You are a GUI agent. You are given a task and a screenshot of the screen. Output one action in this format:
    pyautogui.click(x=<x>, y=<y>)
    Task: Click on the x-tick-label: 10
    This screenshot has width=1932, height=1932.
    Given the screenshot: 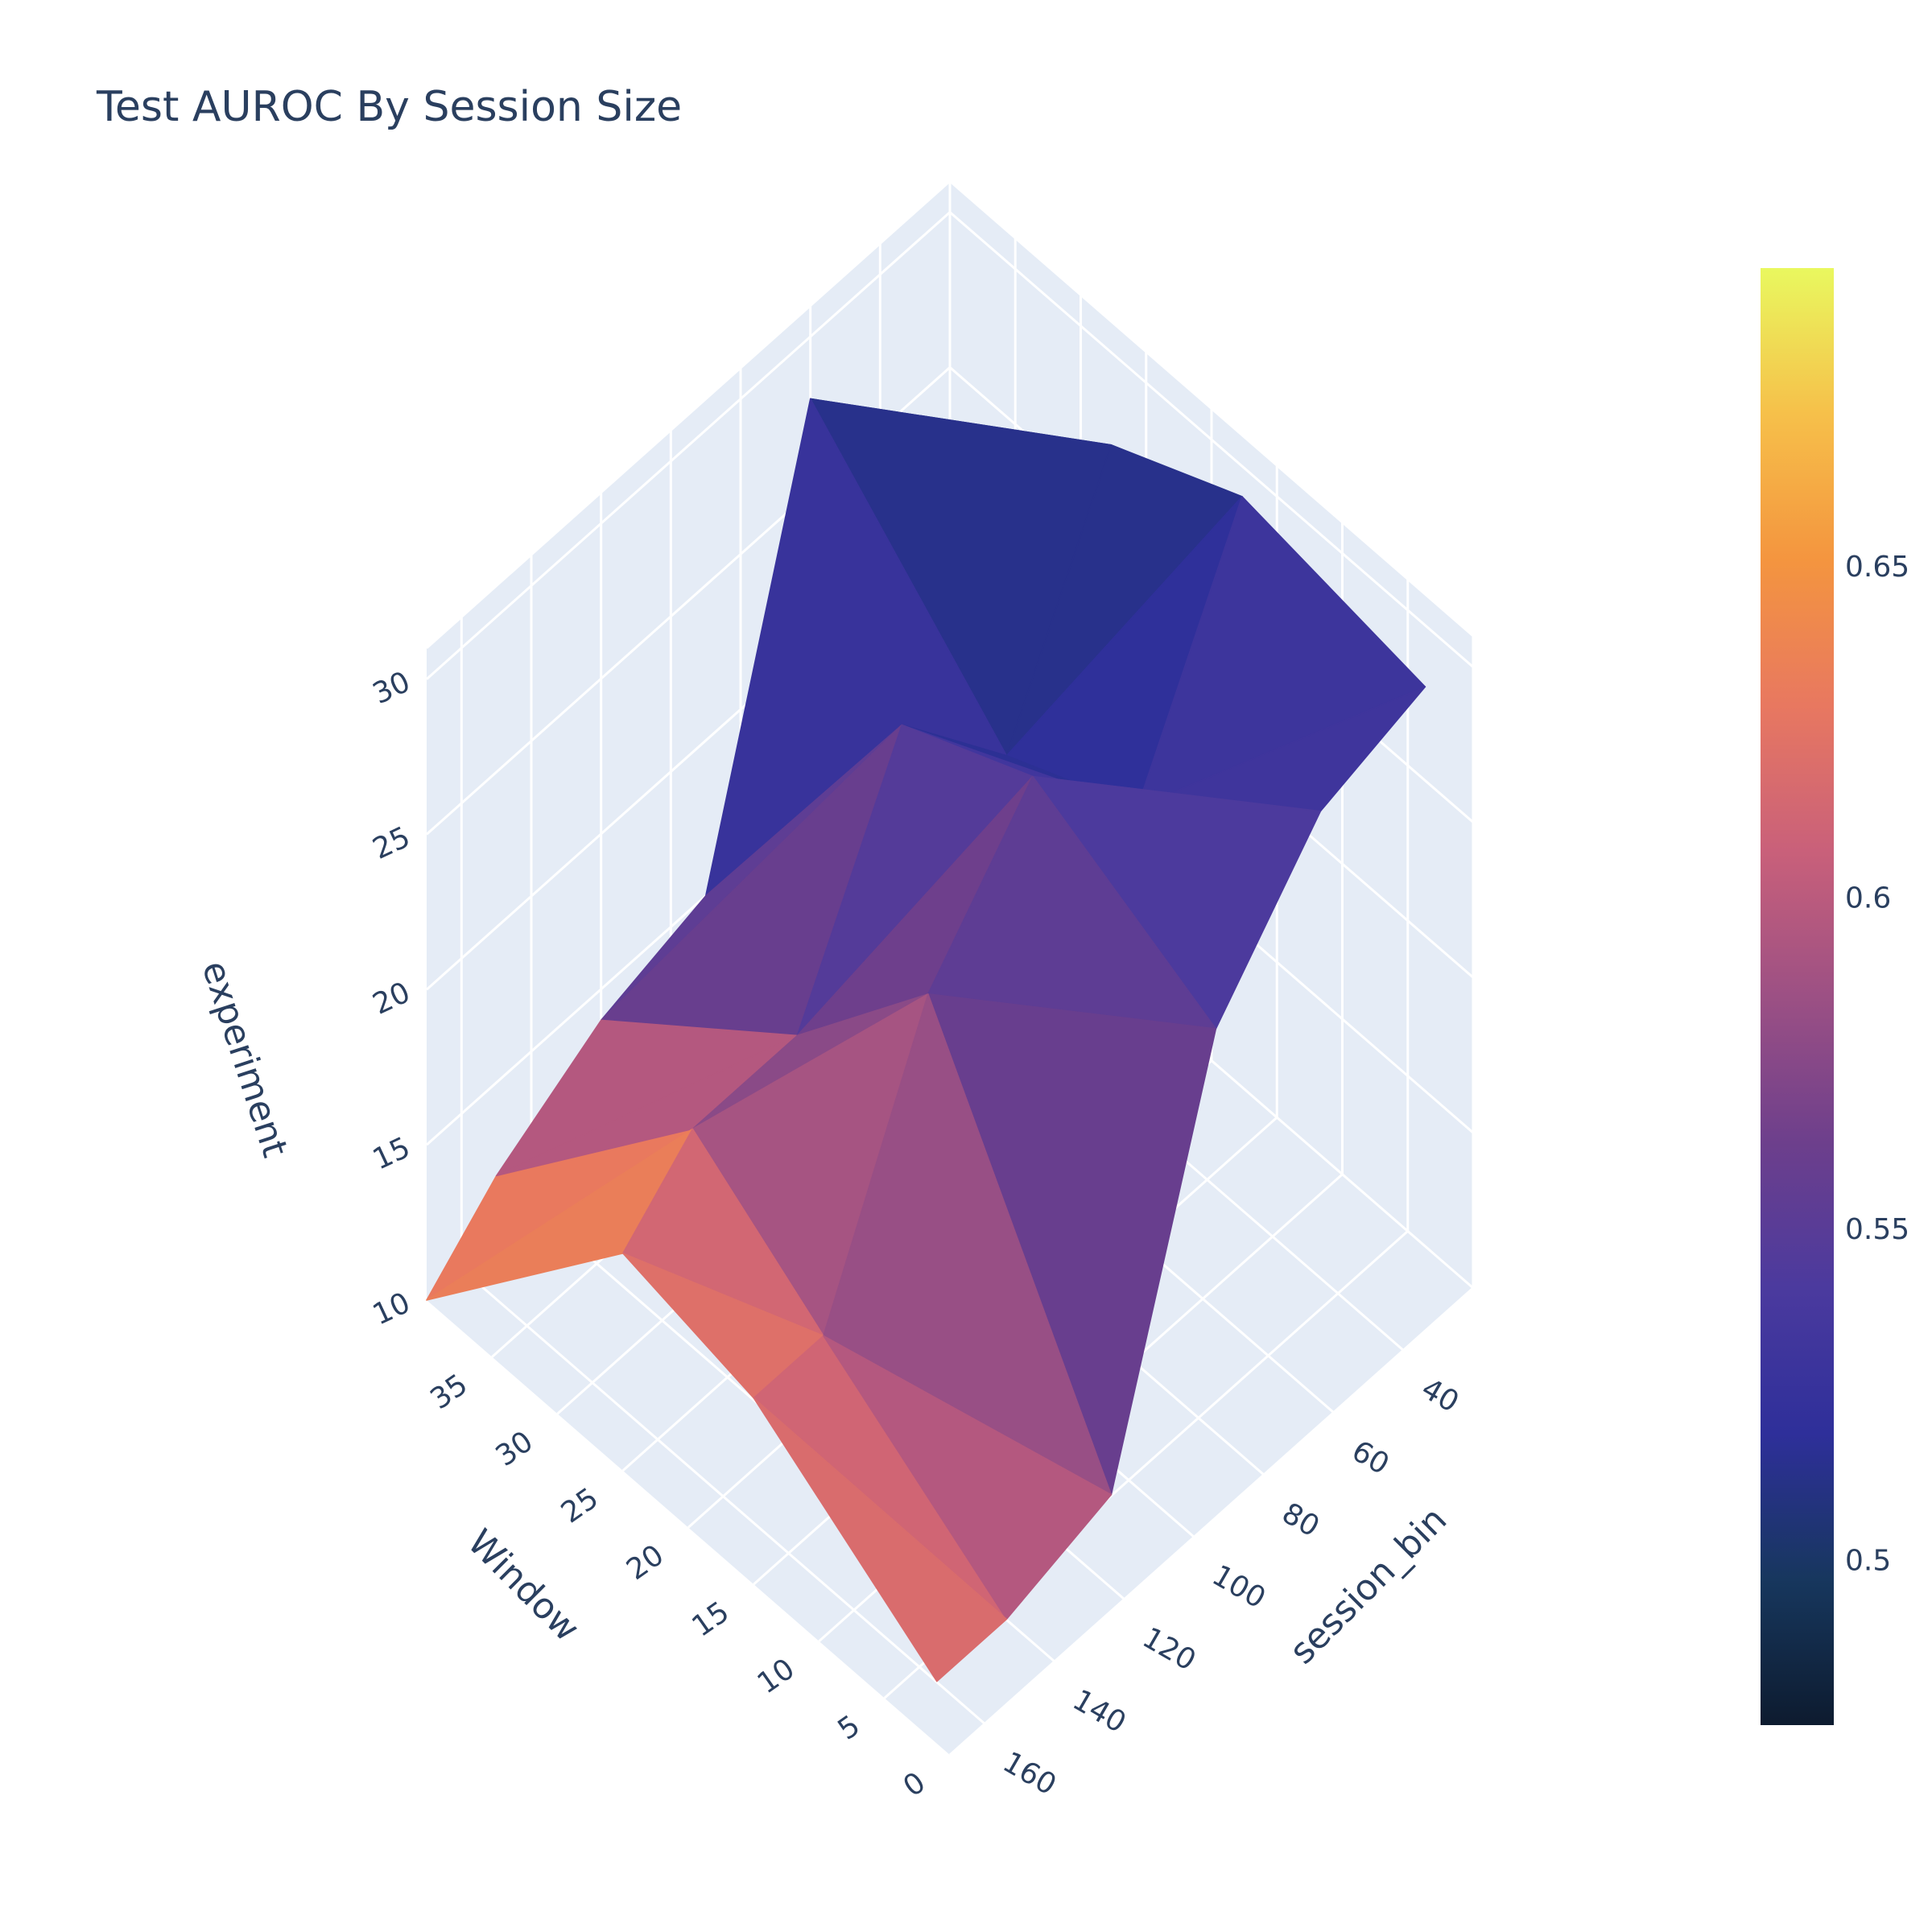 What is the action you would take?
    pyautogui.click(x=776, y=1677)
    